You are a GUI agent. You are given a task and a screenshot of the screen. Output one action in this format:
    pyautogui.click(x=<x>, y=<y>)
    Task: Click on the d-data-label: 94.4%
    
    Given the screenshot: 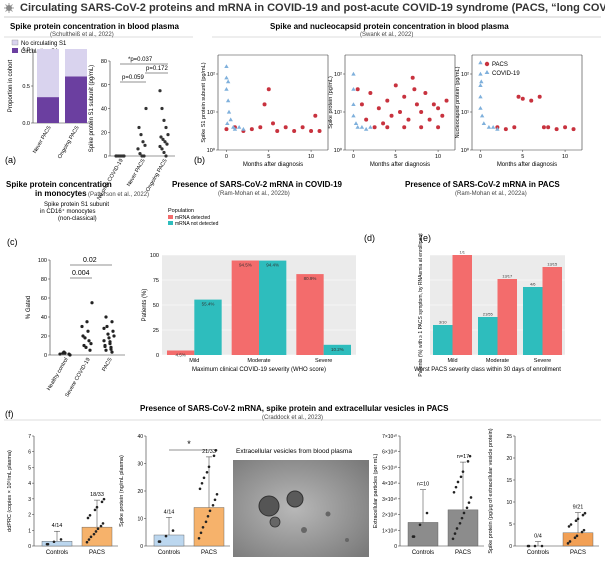 What is the action you would take?
    pyautogui.click(x=272, y=265)
    